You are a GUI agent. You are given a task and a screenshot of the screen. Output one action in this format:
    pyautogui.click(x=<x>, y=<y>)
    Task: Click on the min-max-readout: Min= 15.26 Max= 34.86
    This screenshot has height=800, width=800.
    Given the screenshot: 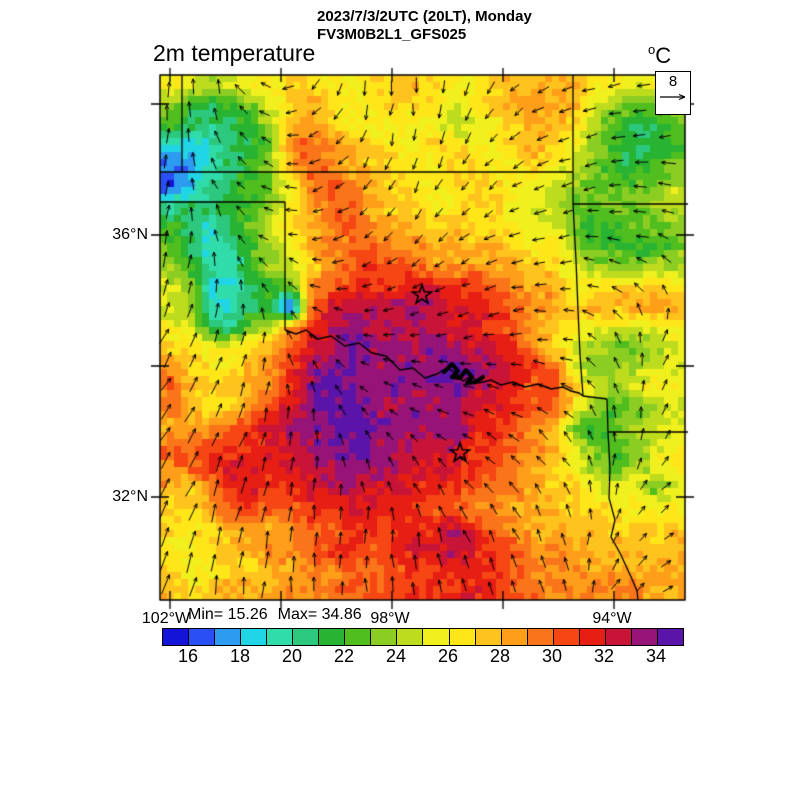 What is the action you would take?
    pyautogui.click(x=280, y=615)
    